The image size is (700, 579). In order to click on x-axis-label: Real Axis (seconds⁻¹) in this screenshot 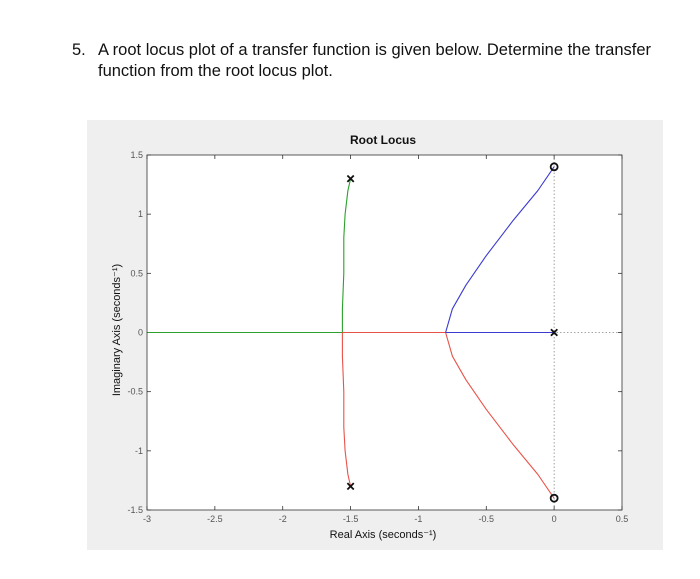, I will do `click(383, 535)`.